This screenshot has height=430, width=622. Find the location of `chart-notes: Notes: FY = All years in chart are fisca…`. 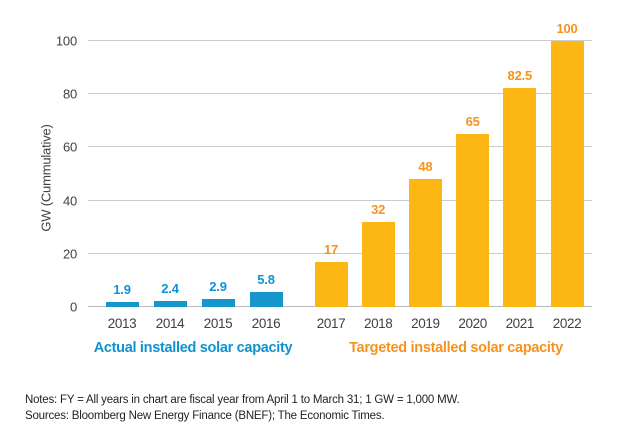

chart-notes: Notes: FY = All years in chart are fisca… is located at coordinates (242, 408).